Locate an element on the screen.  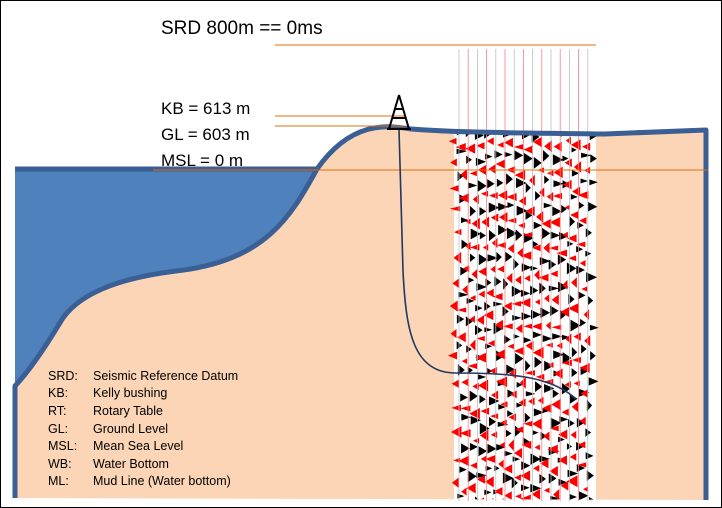
legend-desc: Kelly bushing is located at coordinates (130, 393).